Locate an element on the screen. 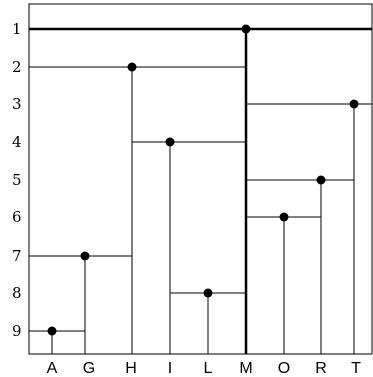 This screenshot has height=377, width=373. column-label-I: I is located at coordinates (170, 368).